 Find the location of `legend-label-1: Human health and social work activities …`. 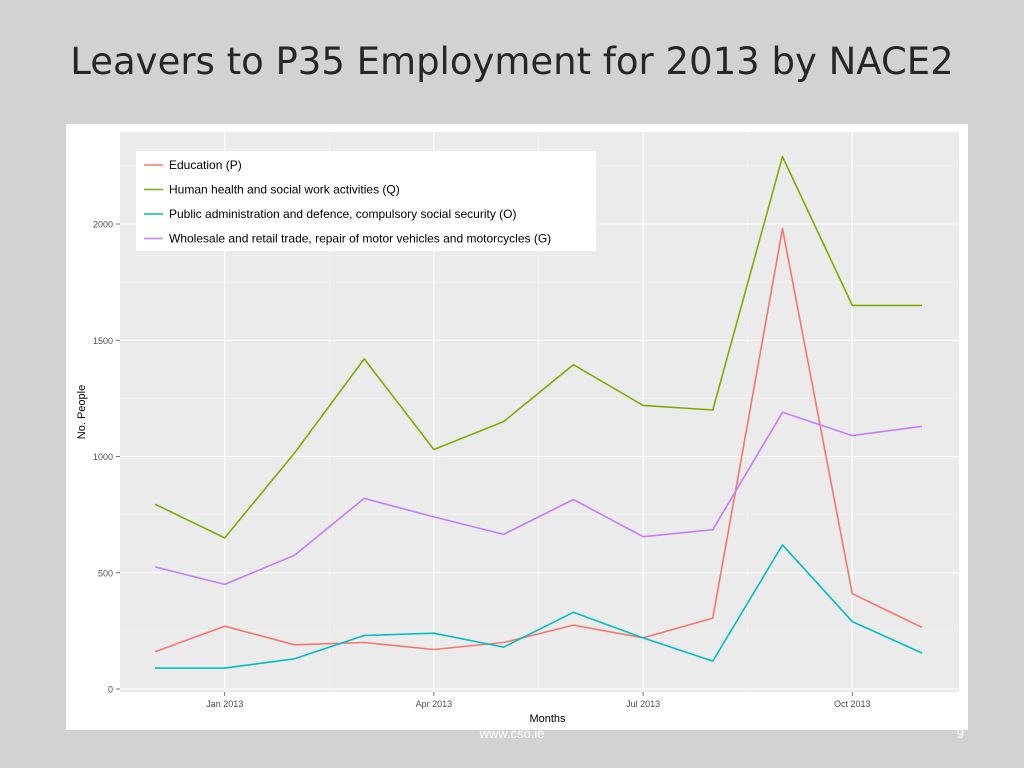

legend-label-1: Human health and social work activities … is located at coordinates (284, 190).